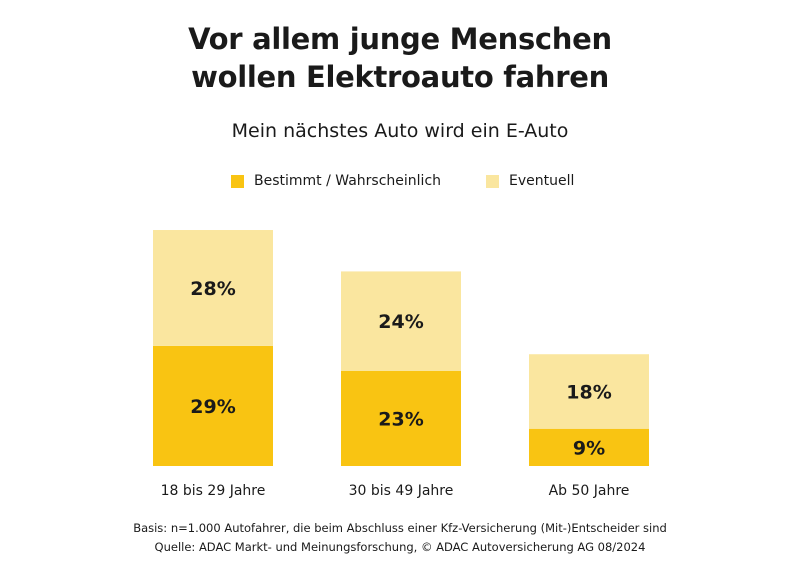 This screenshot has width=800, height=578. What do you see at coordinates (348, 181) in the screenshot?
I see `legend-label-bestimmt: Bestimmt / Wahrscheinlich` at bounding box center [348, 181].